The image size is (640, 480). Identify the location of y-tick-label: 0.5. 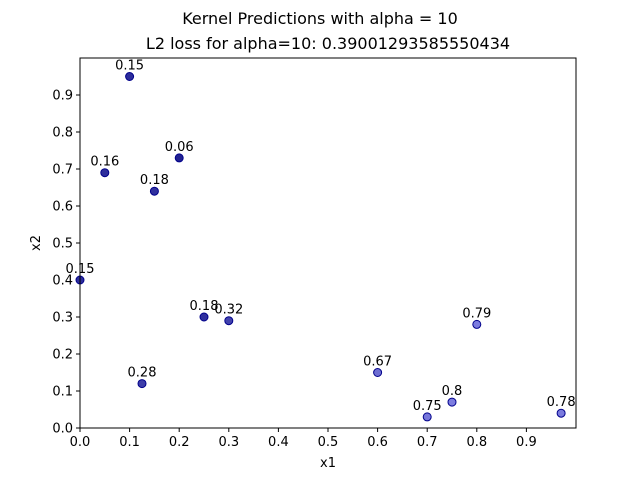
(62, 244).